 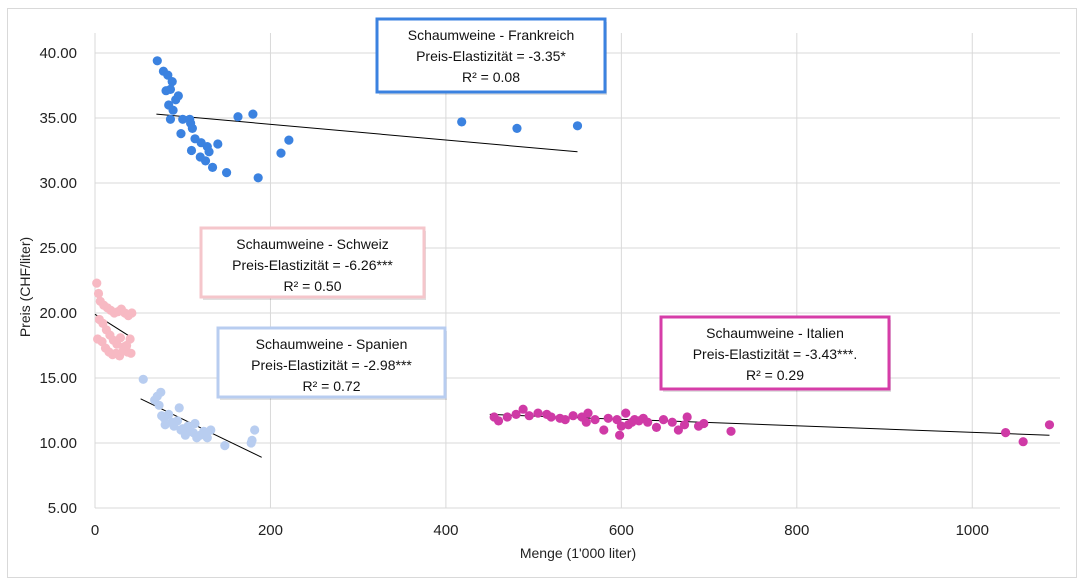 What do you see at coordinates (25, 287) in the screenshot?
I see `y-axis-title: Preis (CHF/liter)` at bounding box center [25, 287].